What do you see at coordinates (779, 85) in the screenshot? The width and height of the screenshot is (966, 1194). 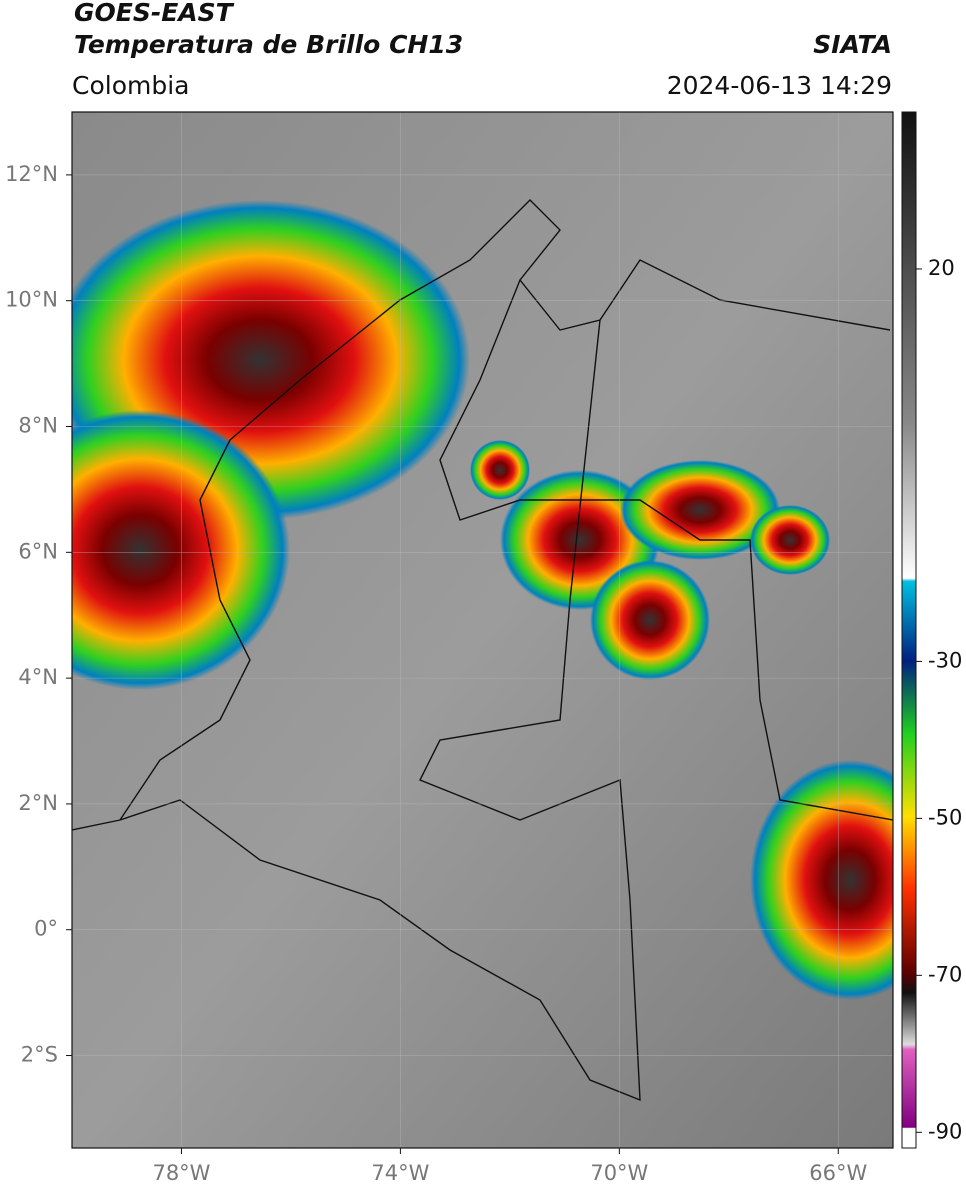 I see `timestamp: 2024-06-13 14:29` at bounding box center [779, 85].